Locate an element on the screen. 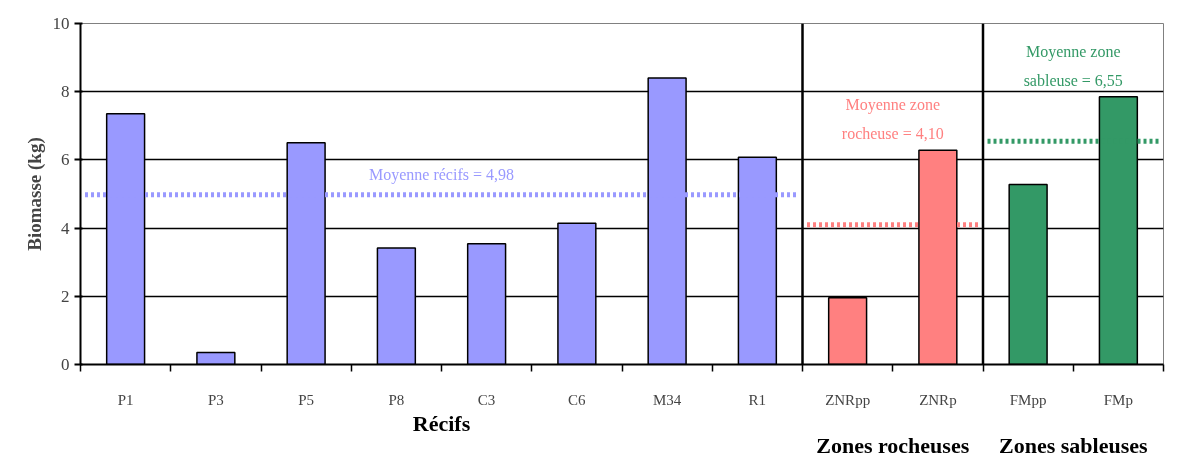 The image size is (1185, 462). x-tick-label: FMp is located at coordinates (1118, 399).